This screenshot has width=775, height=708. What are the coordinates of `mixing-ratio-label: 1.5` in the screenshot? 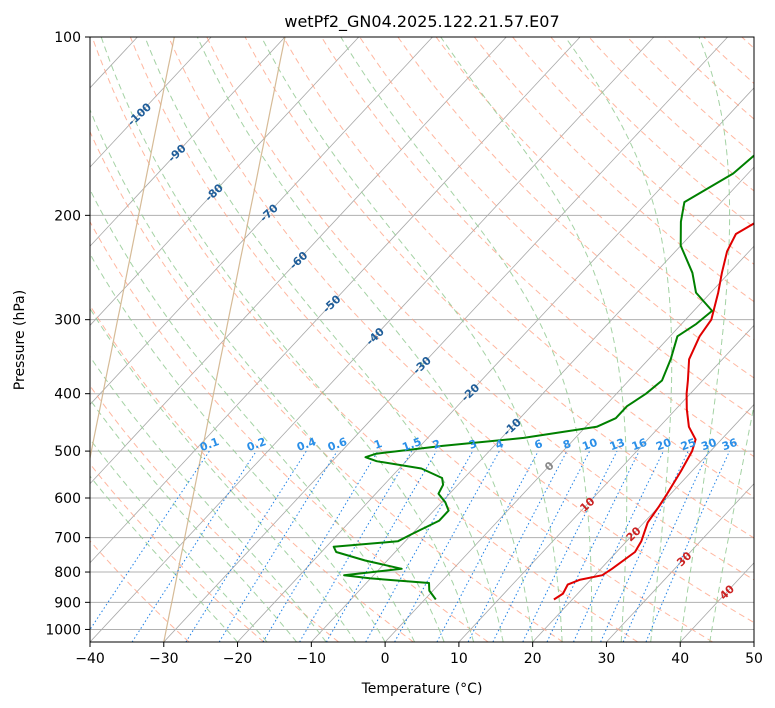 It's located at (411, 444).